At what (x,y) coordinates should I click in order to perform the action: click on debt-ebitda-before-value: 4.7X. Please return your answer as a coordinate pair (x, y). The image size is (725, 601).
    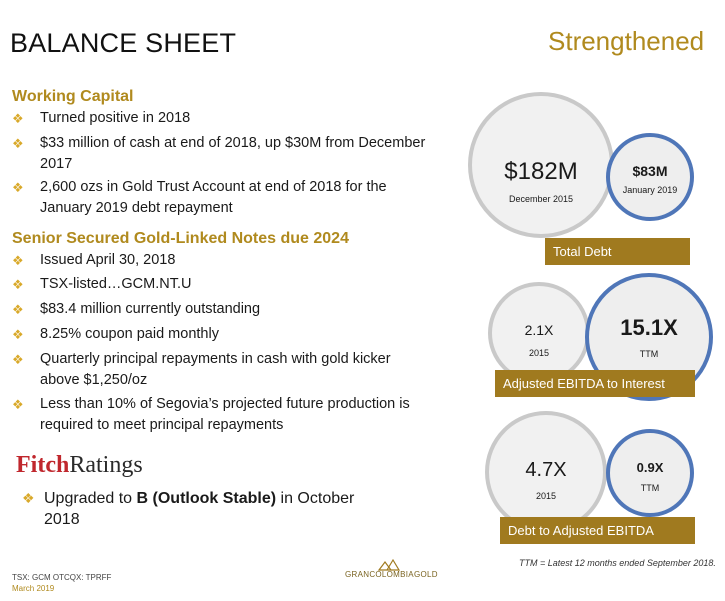
    Looking at the image, I should click on (546, 470).